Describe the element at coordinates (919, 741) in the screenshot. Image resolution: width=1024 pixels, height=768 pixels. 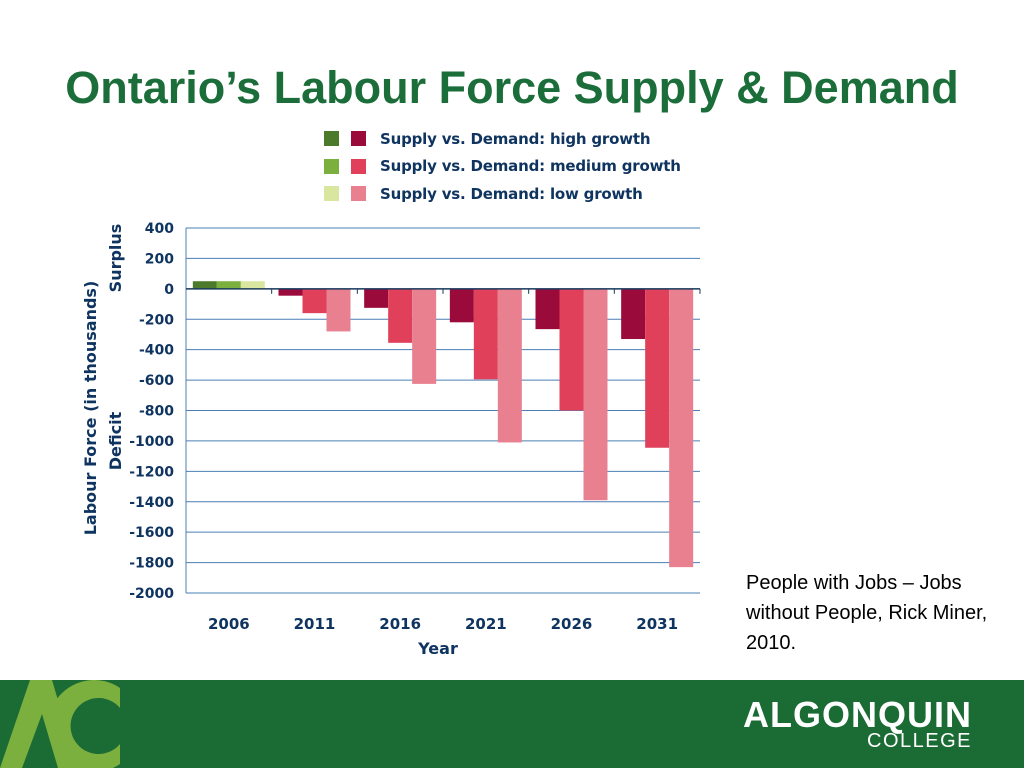
I see `logo-subtitle: COLLEGE` at that location.